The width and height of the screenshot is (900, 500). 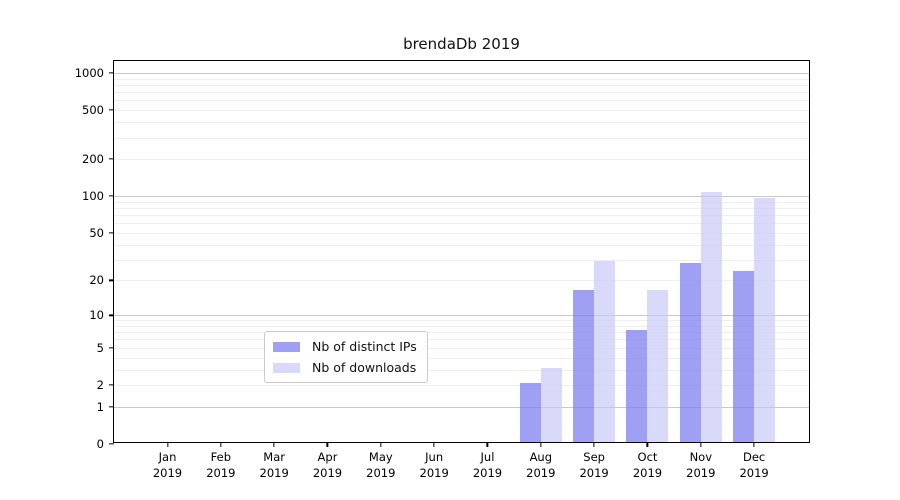 What do you see at coordinates (541, 457) in the screenshot?
I see `x-tick-month: Aug` at bounding box center [541, 457].